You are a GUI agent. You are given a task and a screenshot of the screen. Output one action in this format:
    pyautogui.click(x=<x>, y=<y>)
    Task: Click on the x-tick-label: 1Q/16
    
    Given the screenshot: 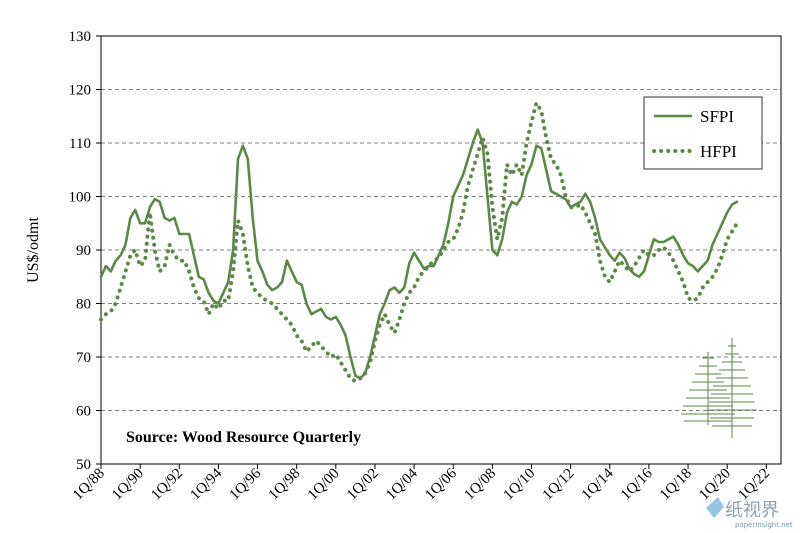 What is the action you would take?
    pyautogui.click(x=637, y=484)
    